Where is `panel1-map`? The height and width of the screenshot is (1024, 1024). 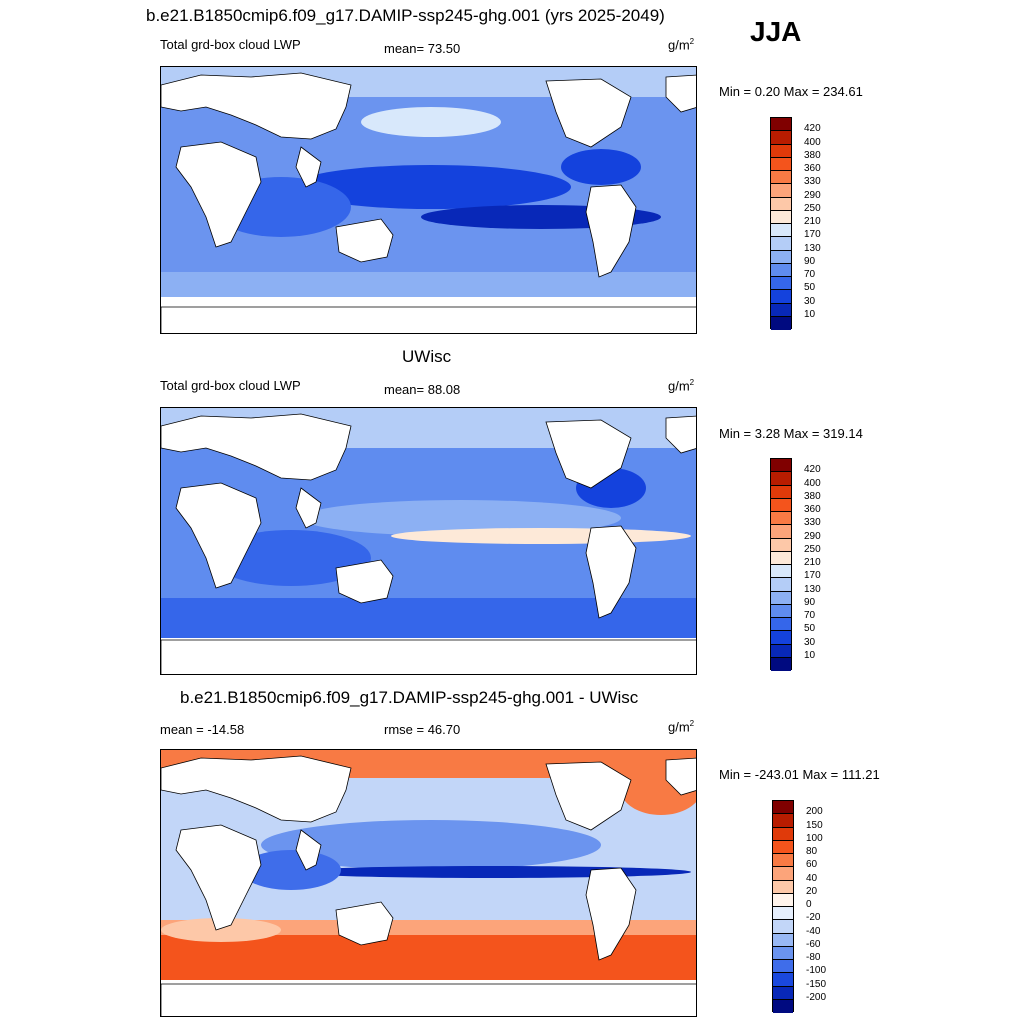 panel1-map is located at coordinates (428, 200).